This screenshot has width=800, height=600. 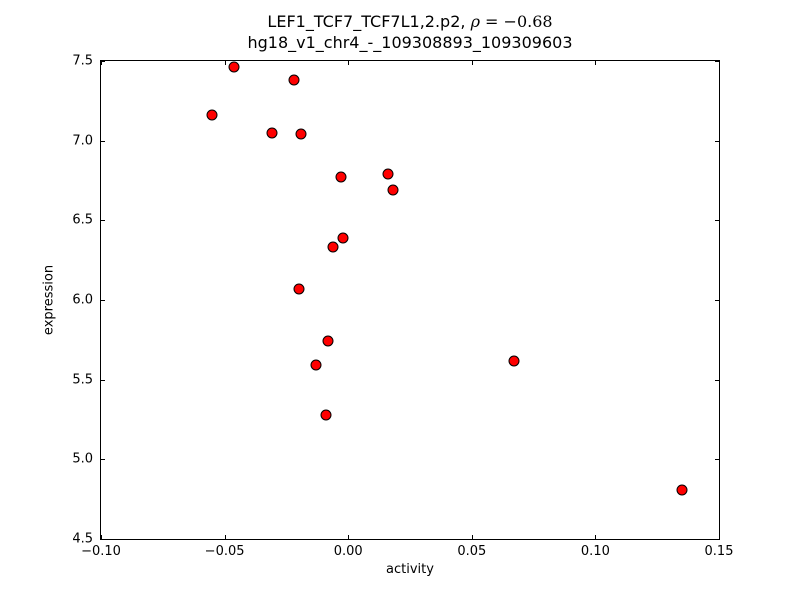 I want to click on y-tick-label: 4.5, so click(x=82, y=539).